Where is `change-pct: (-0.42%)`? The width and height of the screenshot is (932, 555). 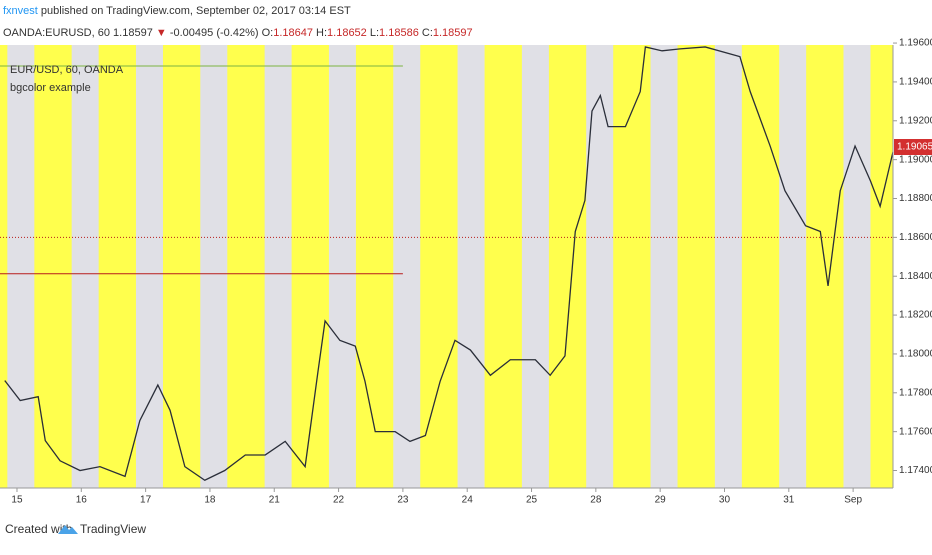
change-pct: (-0.42%) is located at coordinates (237, 33).